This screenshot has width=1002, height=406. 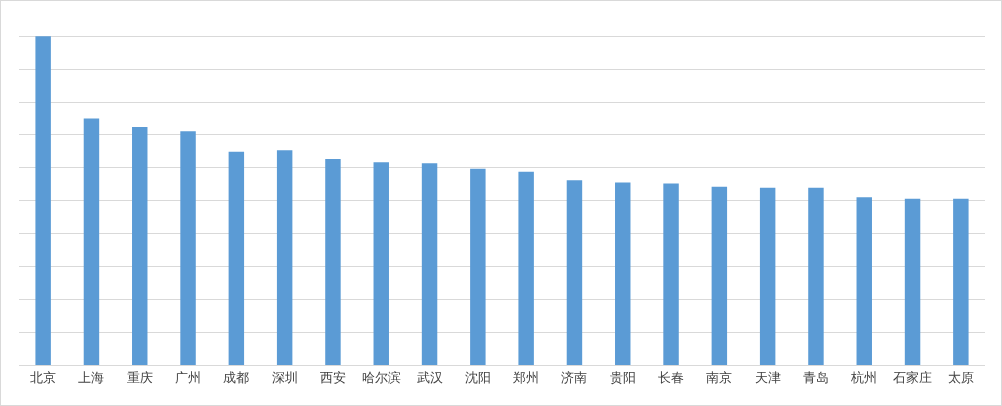 What do you see at coordinates (91, 377) in the screenshot?
I see `x-tick-label: 上海` at bounding box center [91, 377].